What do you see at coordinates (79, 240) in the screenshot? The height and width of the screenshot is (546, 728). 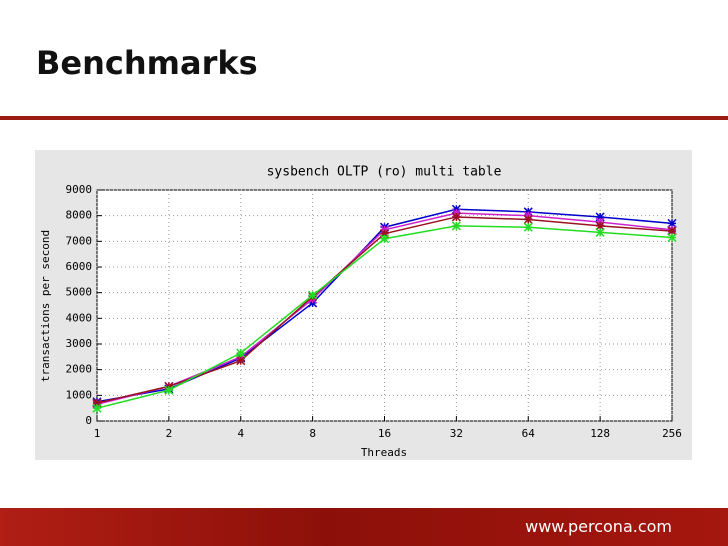 I see `y-tick-label: 7000` at bounding box center [79, 240].